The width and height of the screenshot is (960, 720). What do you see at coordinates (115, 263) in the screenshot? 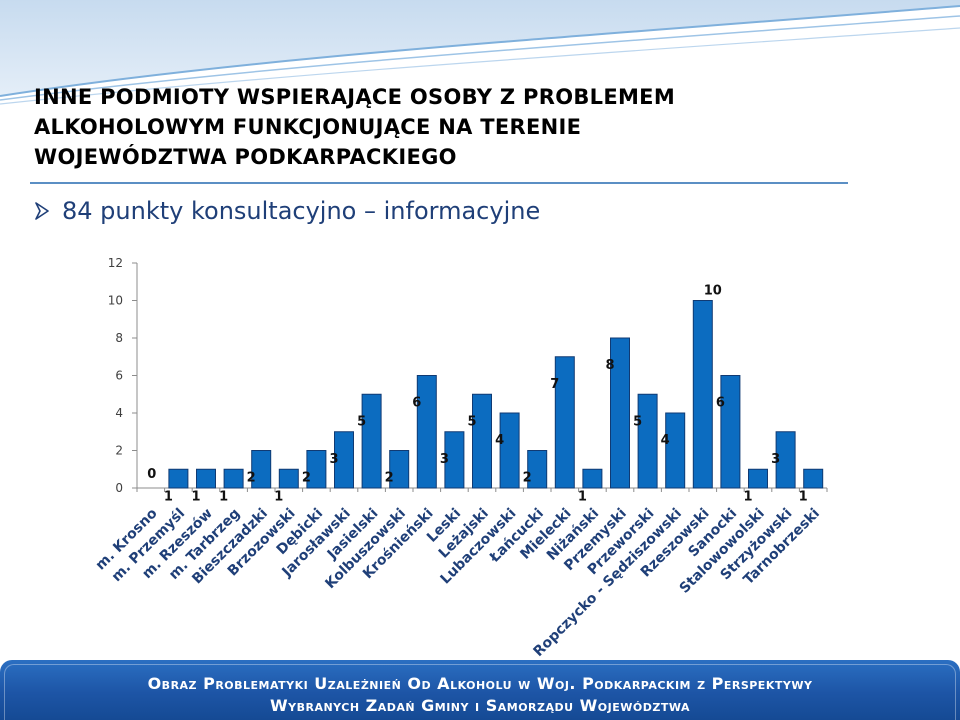
I see `y-tick-label: 12` at bounding box center [115, 263].